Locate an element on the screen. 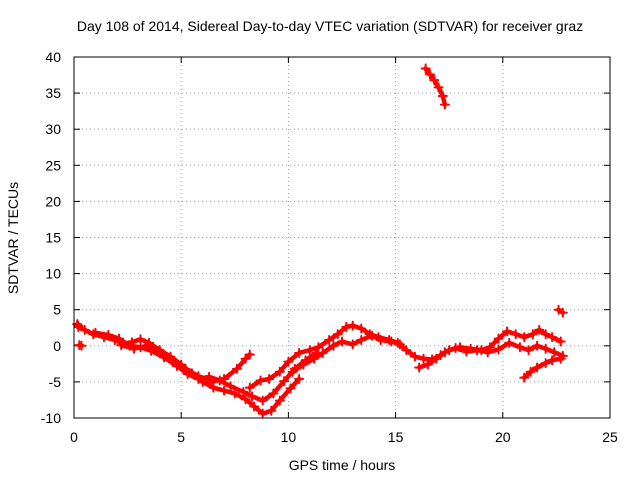 The width and height of the screenshot is (640, 480). y-tick-label: 5 is located at coordinates (57, 310).